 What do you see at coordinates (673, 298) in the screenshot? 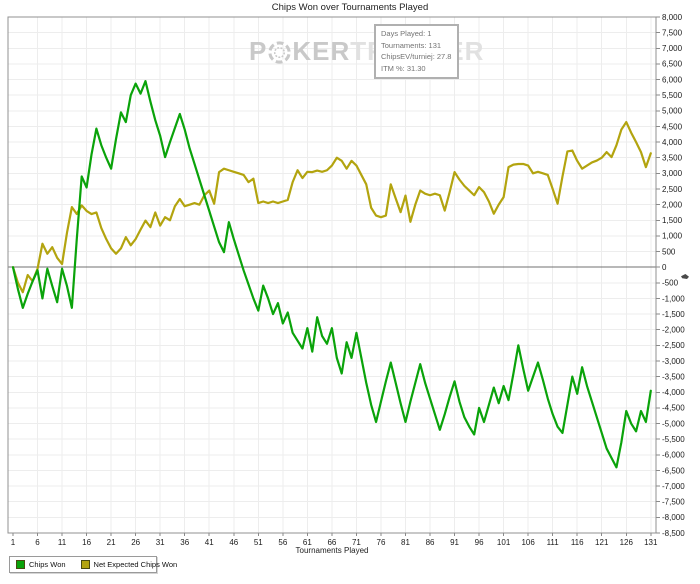
I see `svg-text: -1,000` at bounding box center [673, 298].